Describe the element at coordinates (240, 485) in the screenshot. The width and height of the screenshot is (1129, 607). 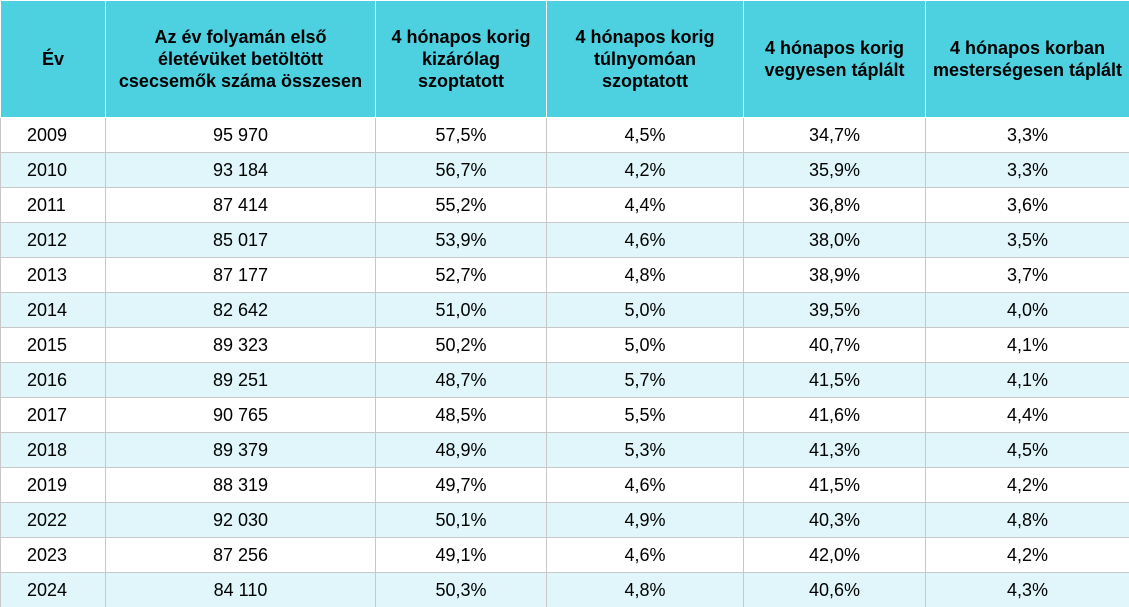
I see `infants-total-cell: 88 319` at that location.